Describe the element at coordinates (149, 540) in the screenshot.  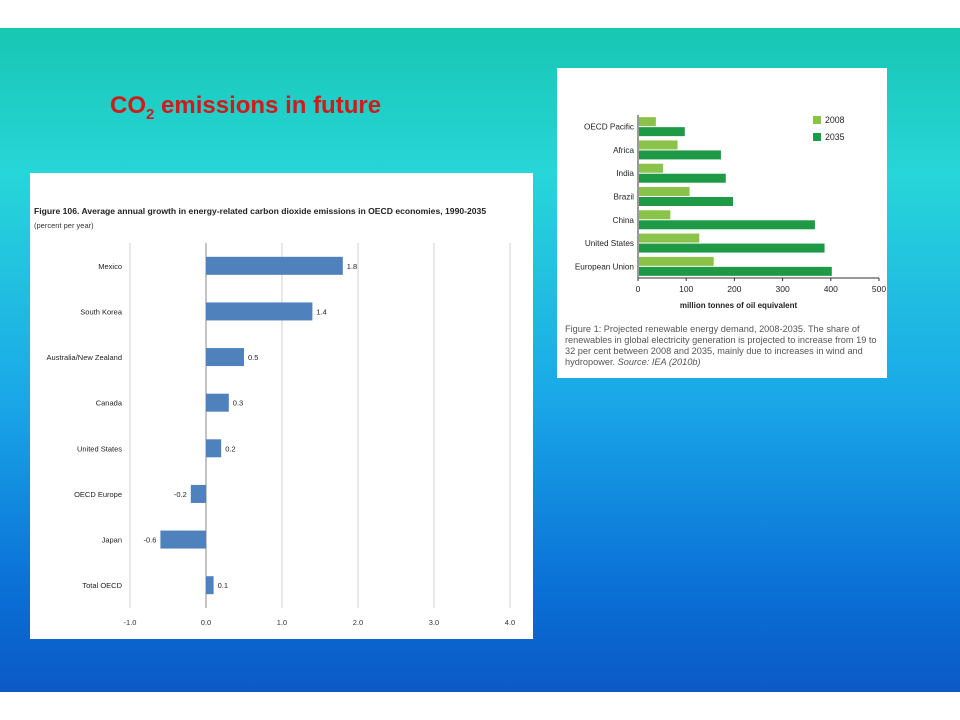
I see `data-label: -0.6` at that location.